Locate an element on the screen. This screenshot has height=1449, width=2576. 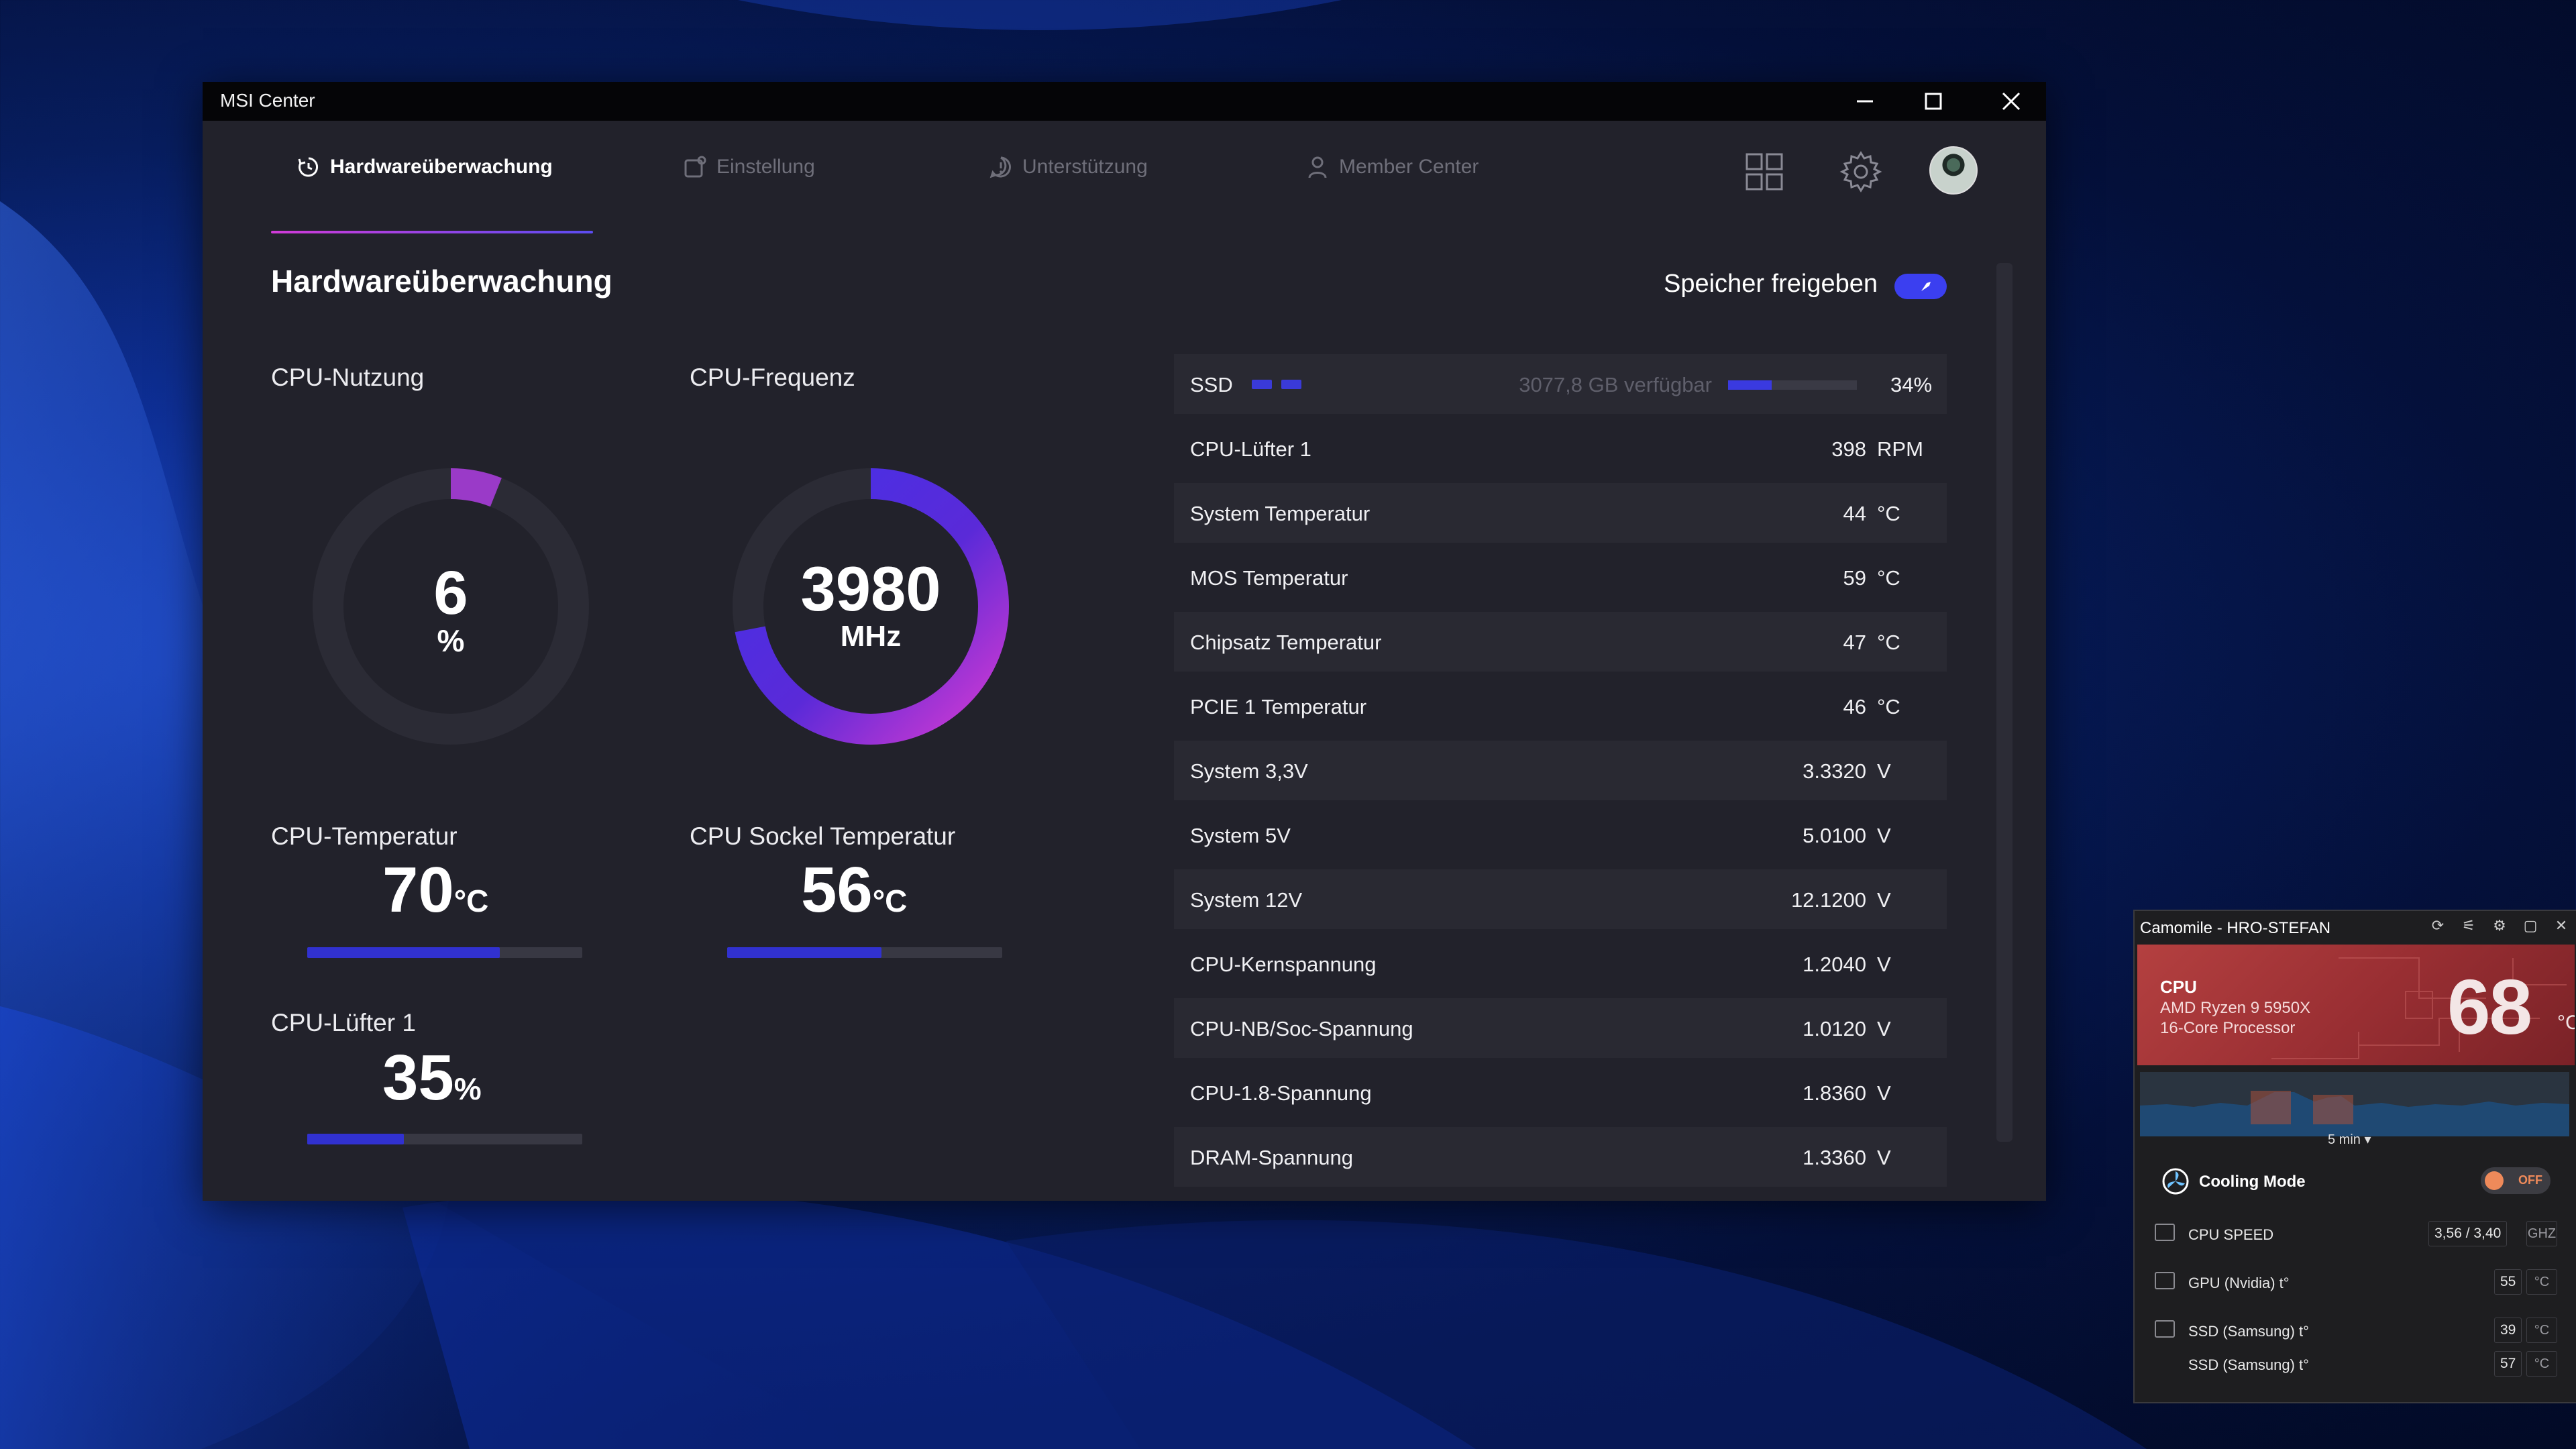
sliders-icon: ⚟ is located at coordinates (2468, 925).